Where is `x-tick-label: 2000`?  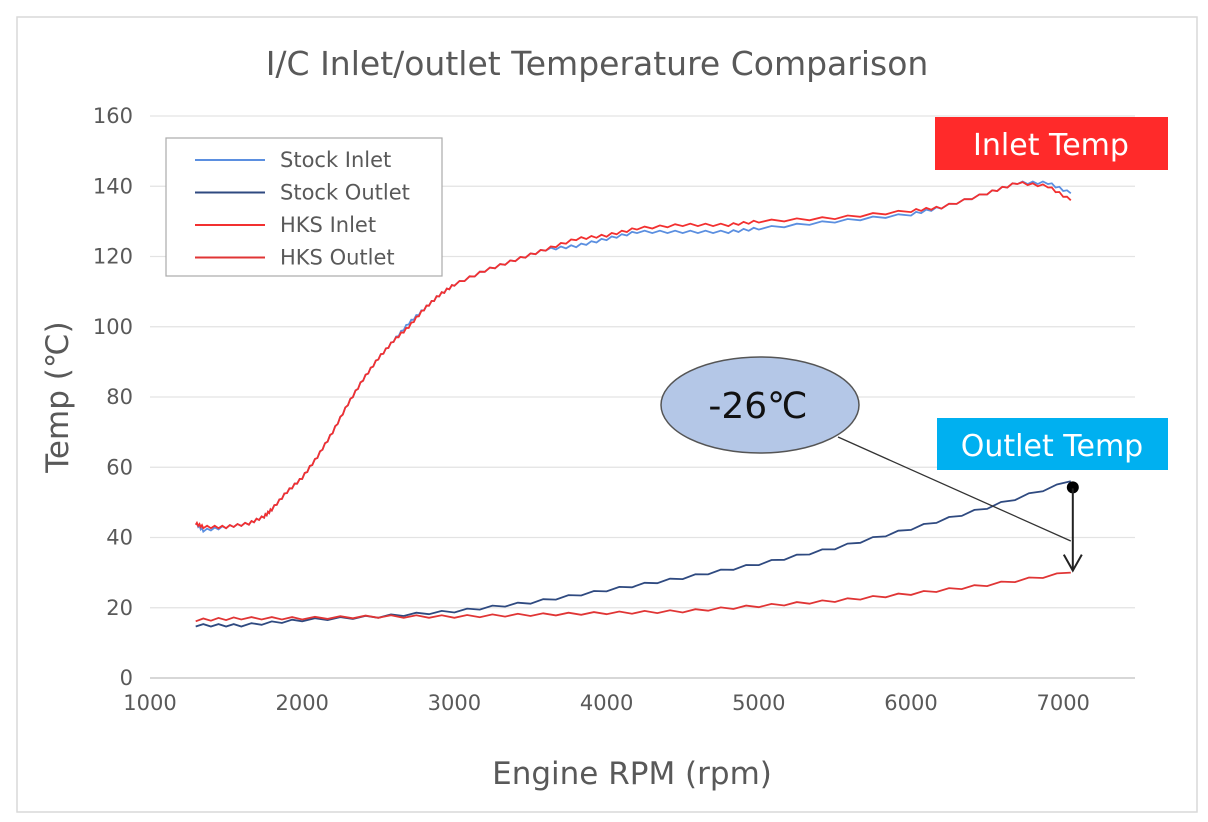 x-tick-label: 2000 is located at coordinates (301, 703).